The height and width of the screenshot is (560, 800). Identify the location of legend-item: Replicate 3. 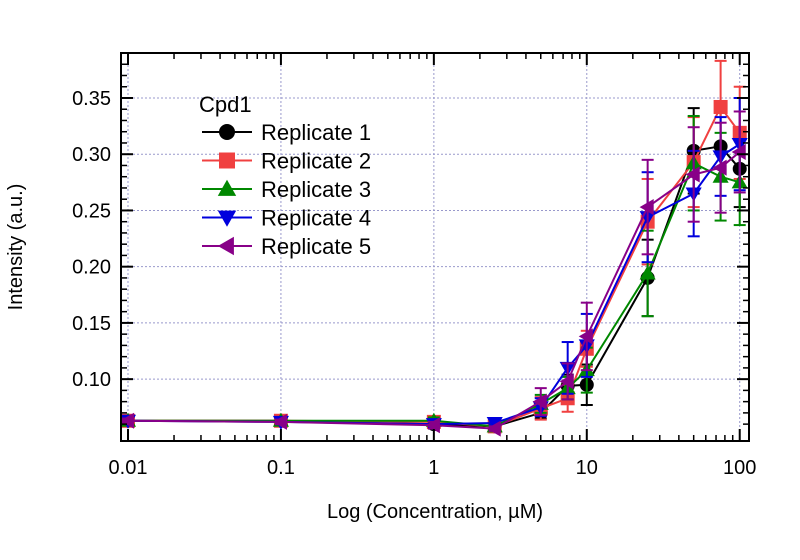
(286, 189).